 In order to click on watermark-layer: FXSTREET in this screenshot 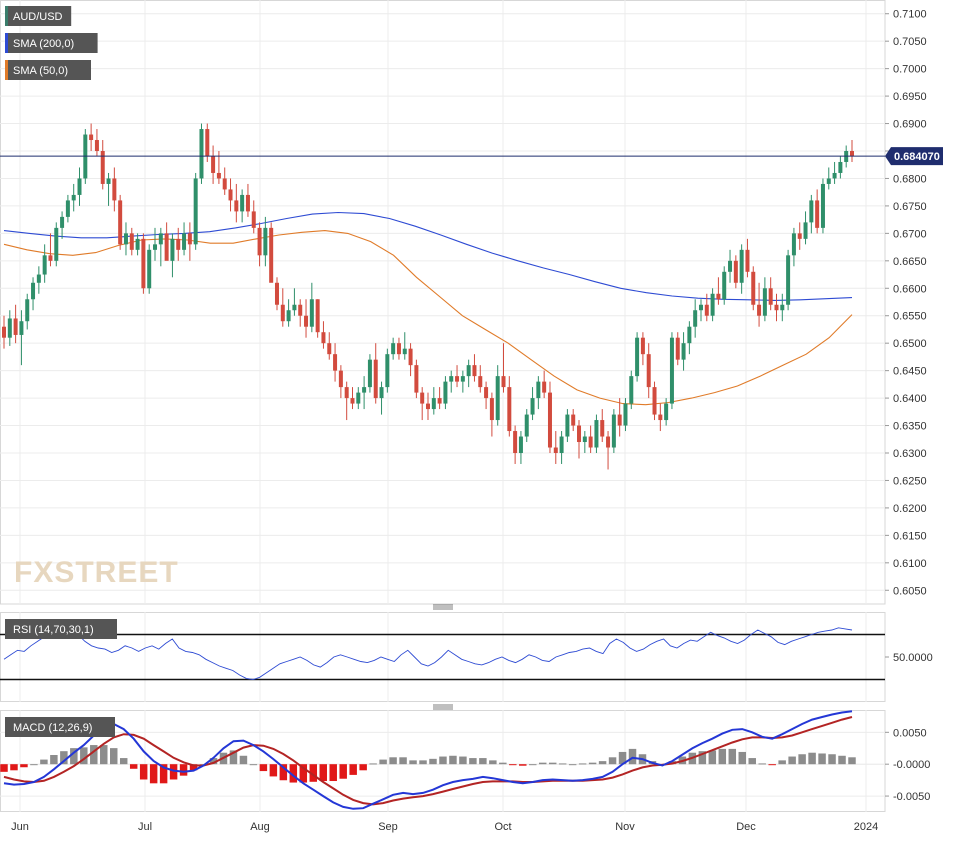, I will do `click(96, 572)`.